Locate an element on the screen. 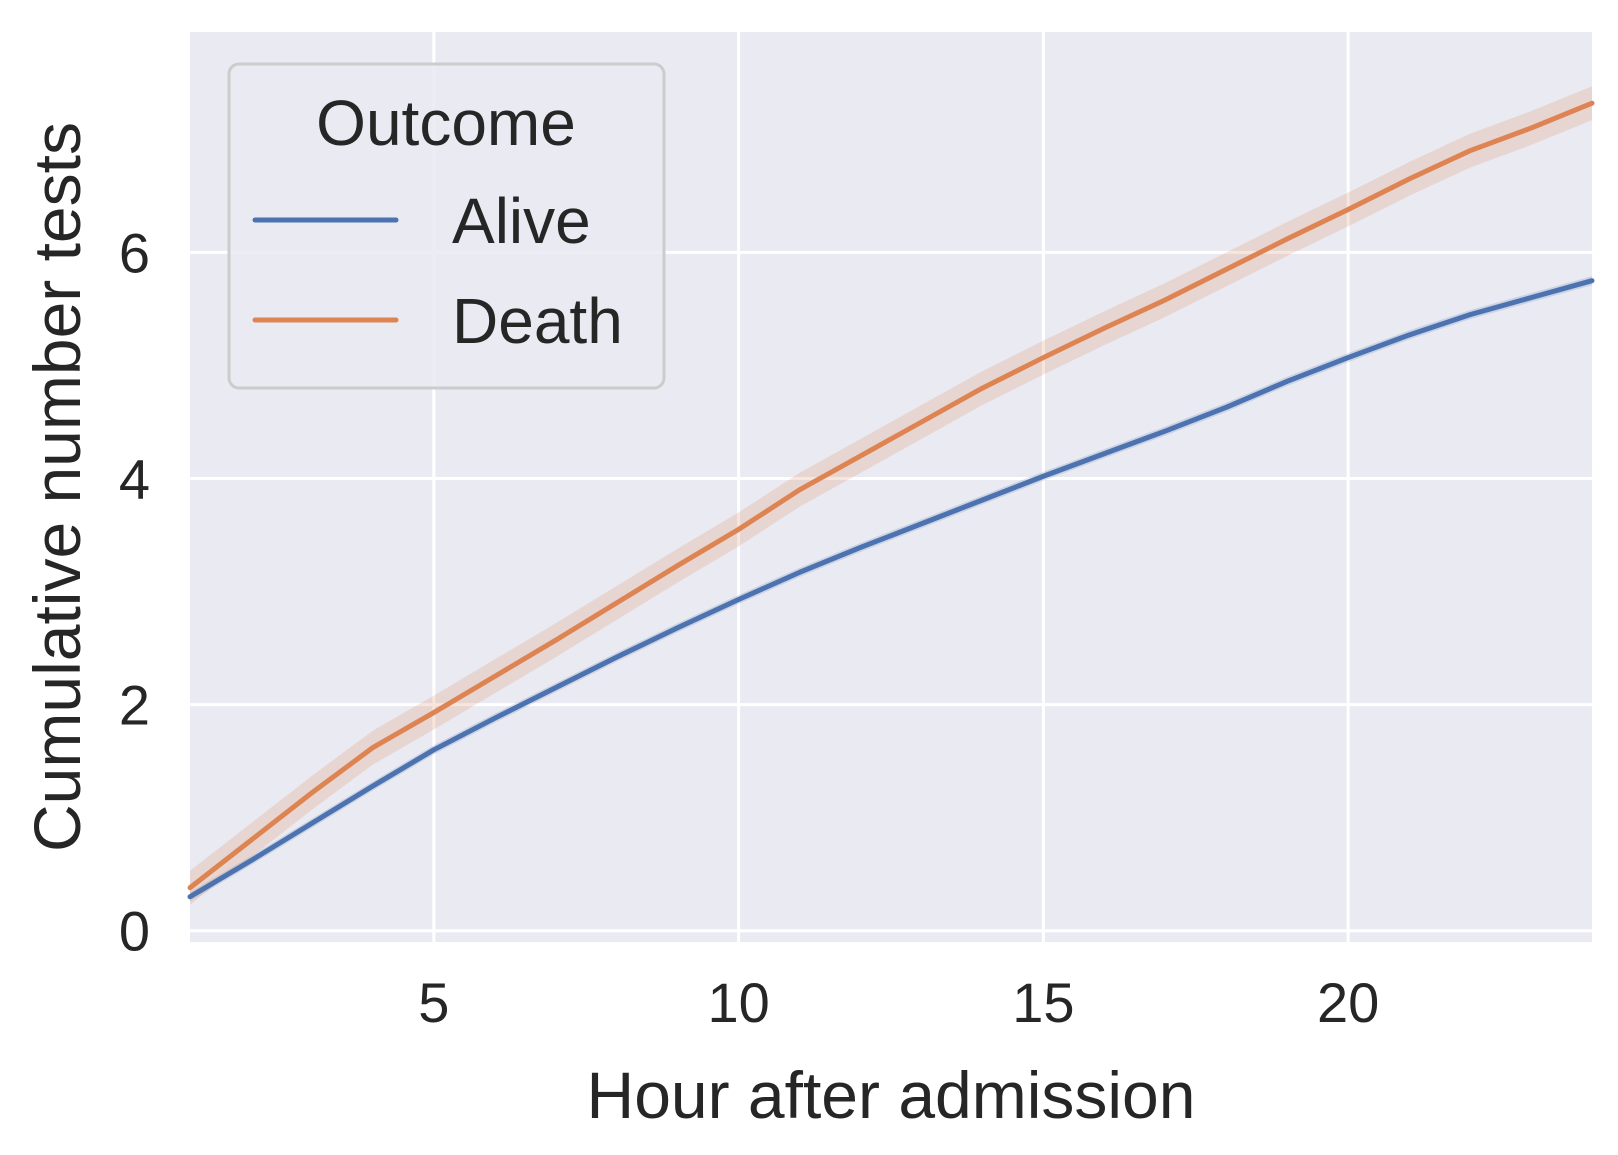 Image resolution: width=1618 pixels, height=1155 pixels. legend: Outcome Alive Death is located at coordinates (446, 226).